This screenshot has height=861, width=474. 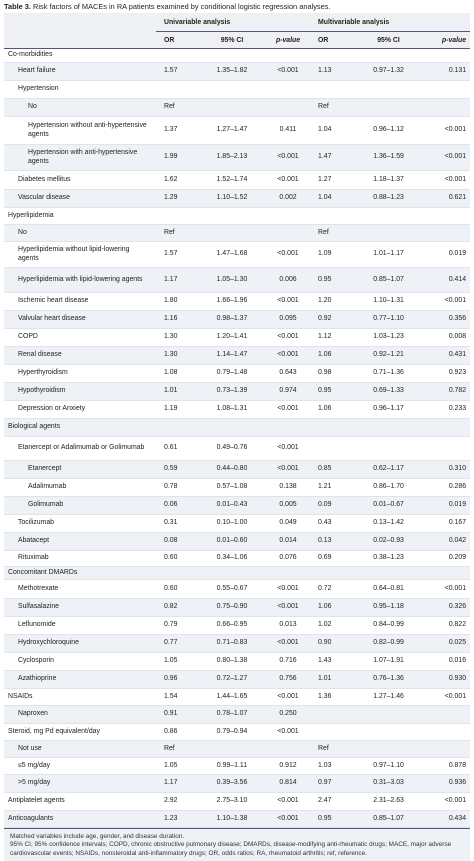 What do you see at coordinates (80, 448) in the screenshot?
I see `row-label: Etanercept or Adalimumab or Golimumab` at bounding box center [80, 448].